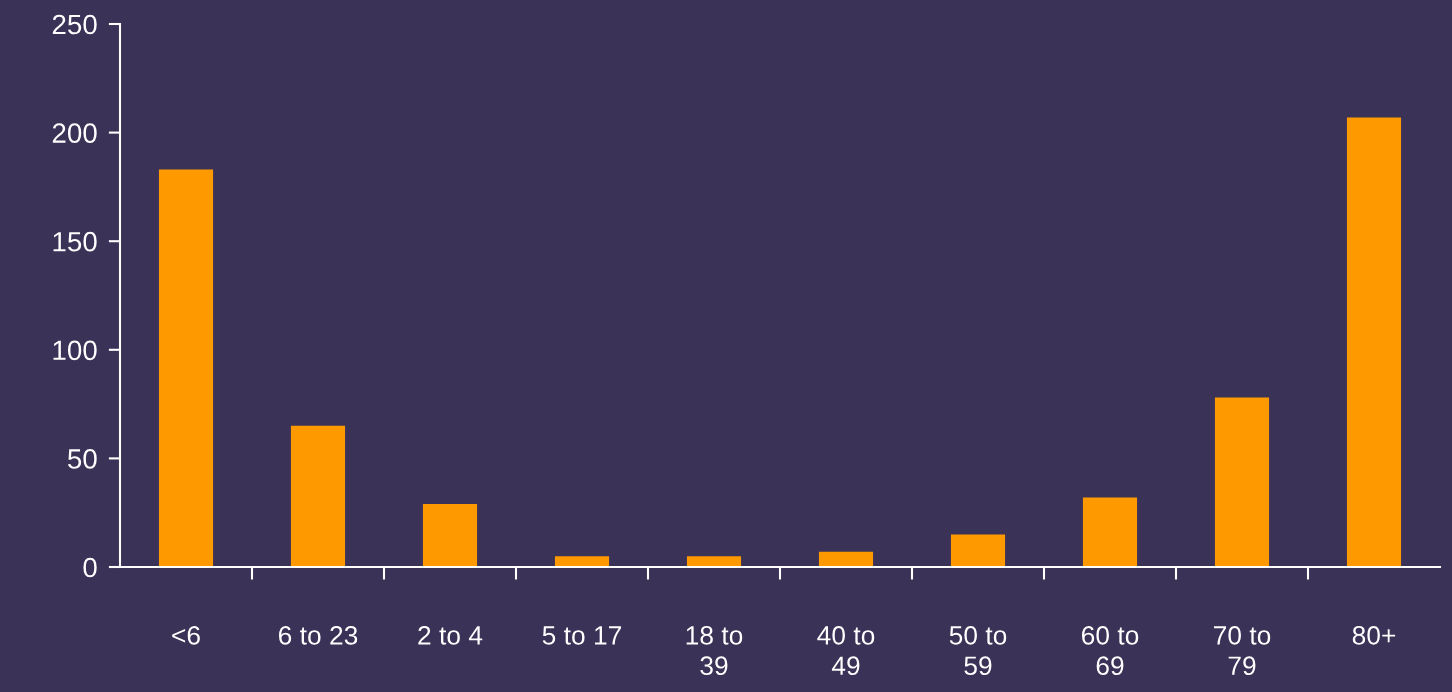 The height and width of the screenshot is (692, 1452). I want to click on x-tick-label: 5 to 17, so click(582, 635).